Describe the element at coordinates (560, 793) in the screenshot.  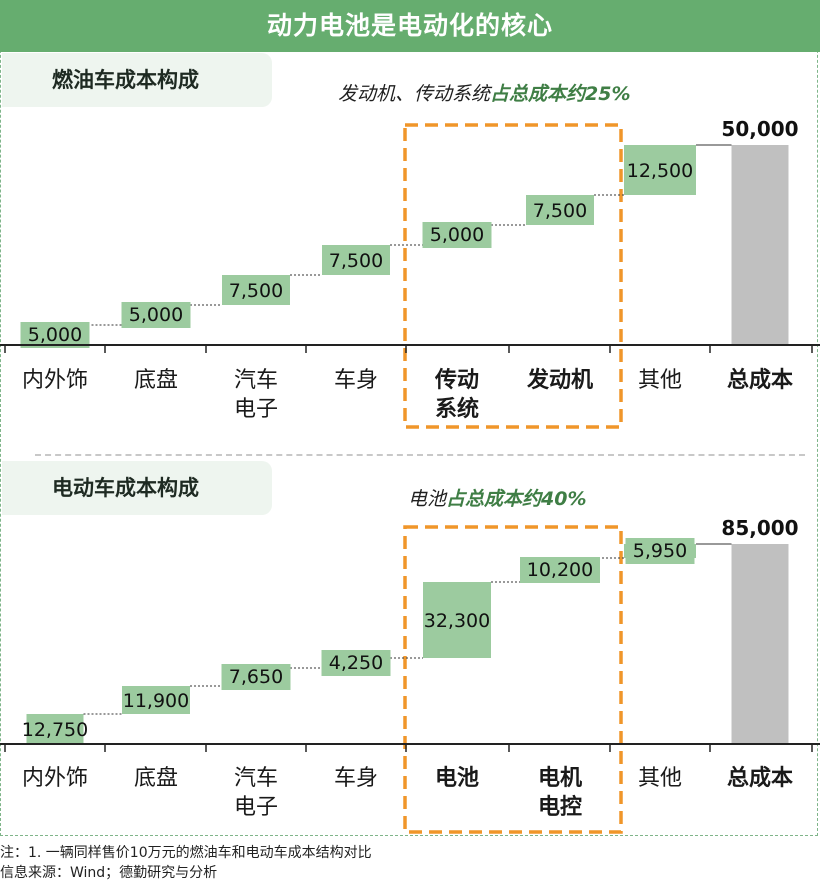
I see `x-tick-label: 电机电控` at that location.